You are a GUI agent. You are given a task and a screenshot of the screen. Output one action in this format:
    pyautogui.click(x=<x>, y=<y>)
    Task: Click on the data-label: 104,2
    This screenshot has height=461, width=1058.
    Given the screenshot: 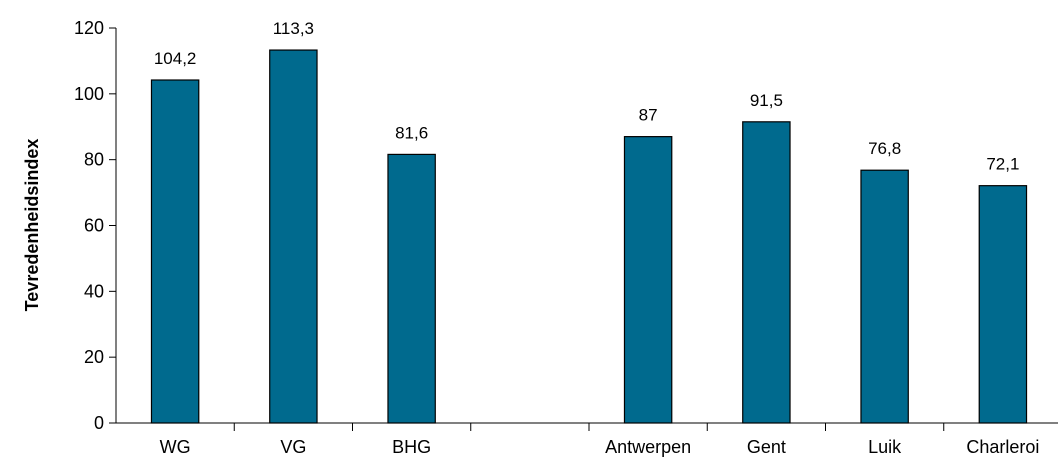 What is the action you would take?
    pyautogui.click(x=175, y=58)
    